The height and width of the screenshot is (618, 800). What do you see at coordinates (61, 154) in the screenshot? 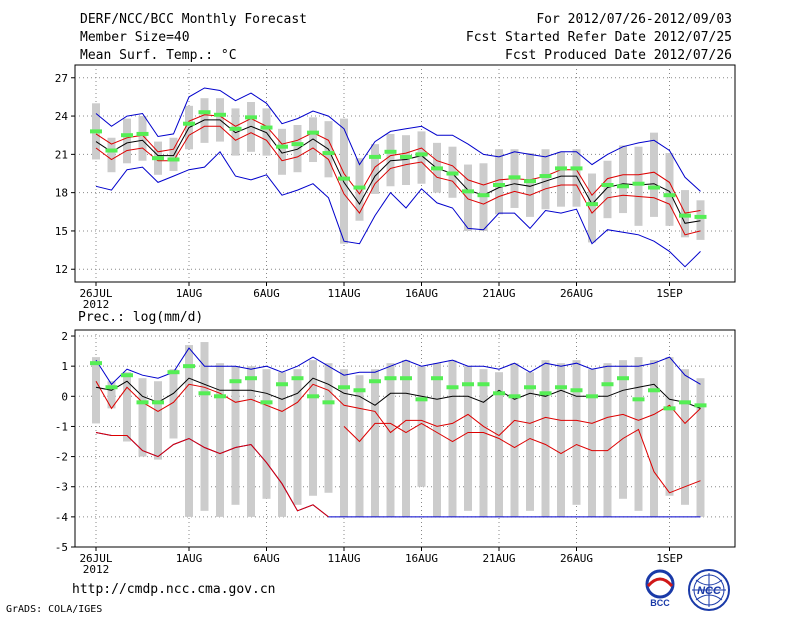
I see `p1-ytick-label-21: 21` at bounding box center [61, 154].